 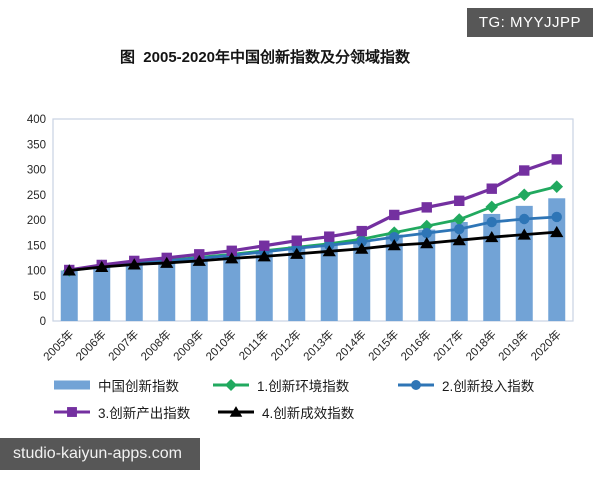 I want to click on legend-label: 1.创新环境指数, so click(x=303, y=386).